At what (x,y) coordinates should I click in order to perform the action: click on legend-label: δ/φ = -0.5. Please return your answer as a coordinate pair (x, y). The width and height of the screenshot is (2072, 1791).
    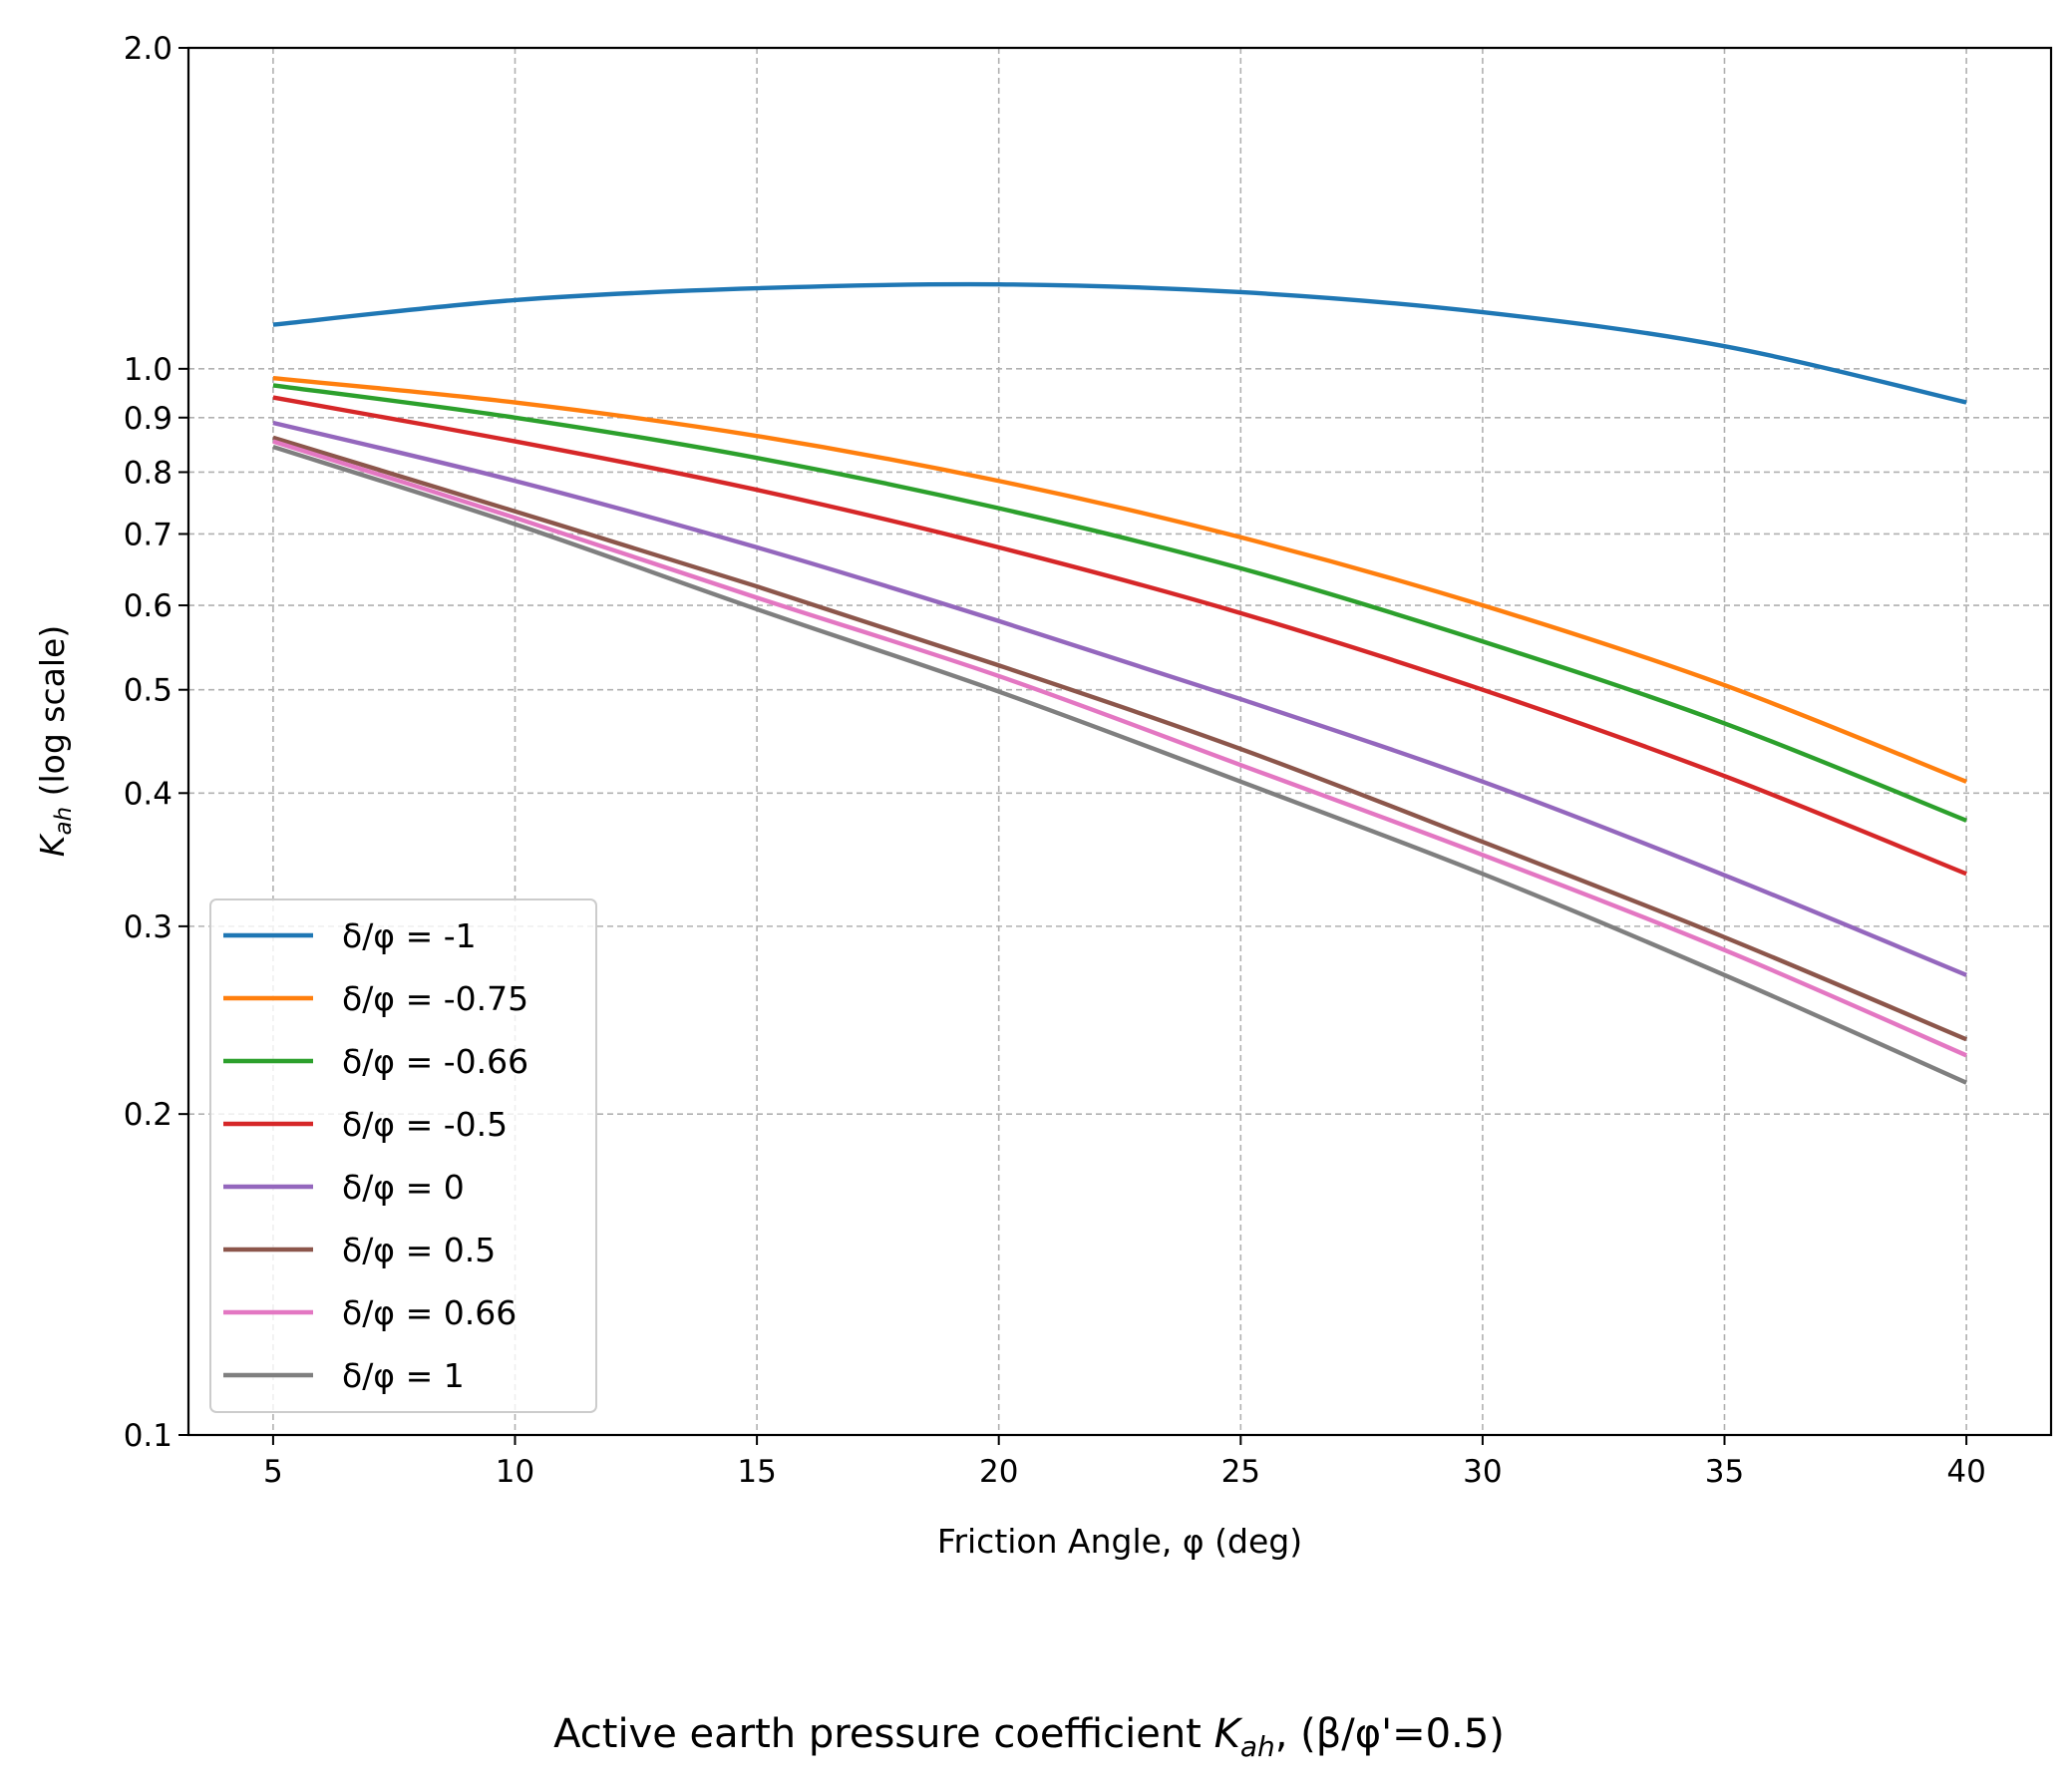
    Looking at the image, I should click on (425, 1125).